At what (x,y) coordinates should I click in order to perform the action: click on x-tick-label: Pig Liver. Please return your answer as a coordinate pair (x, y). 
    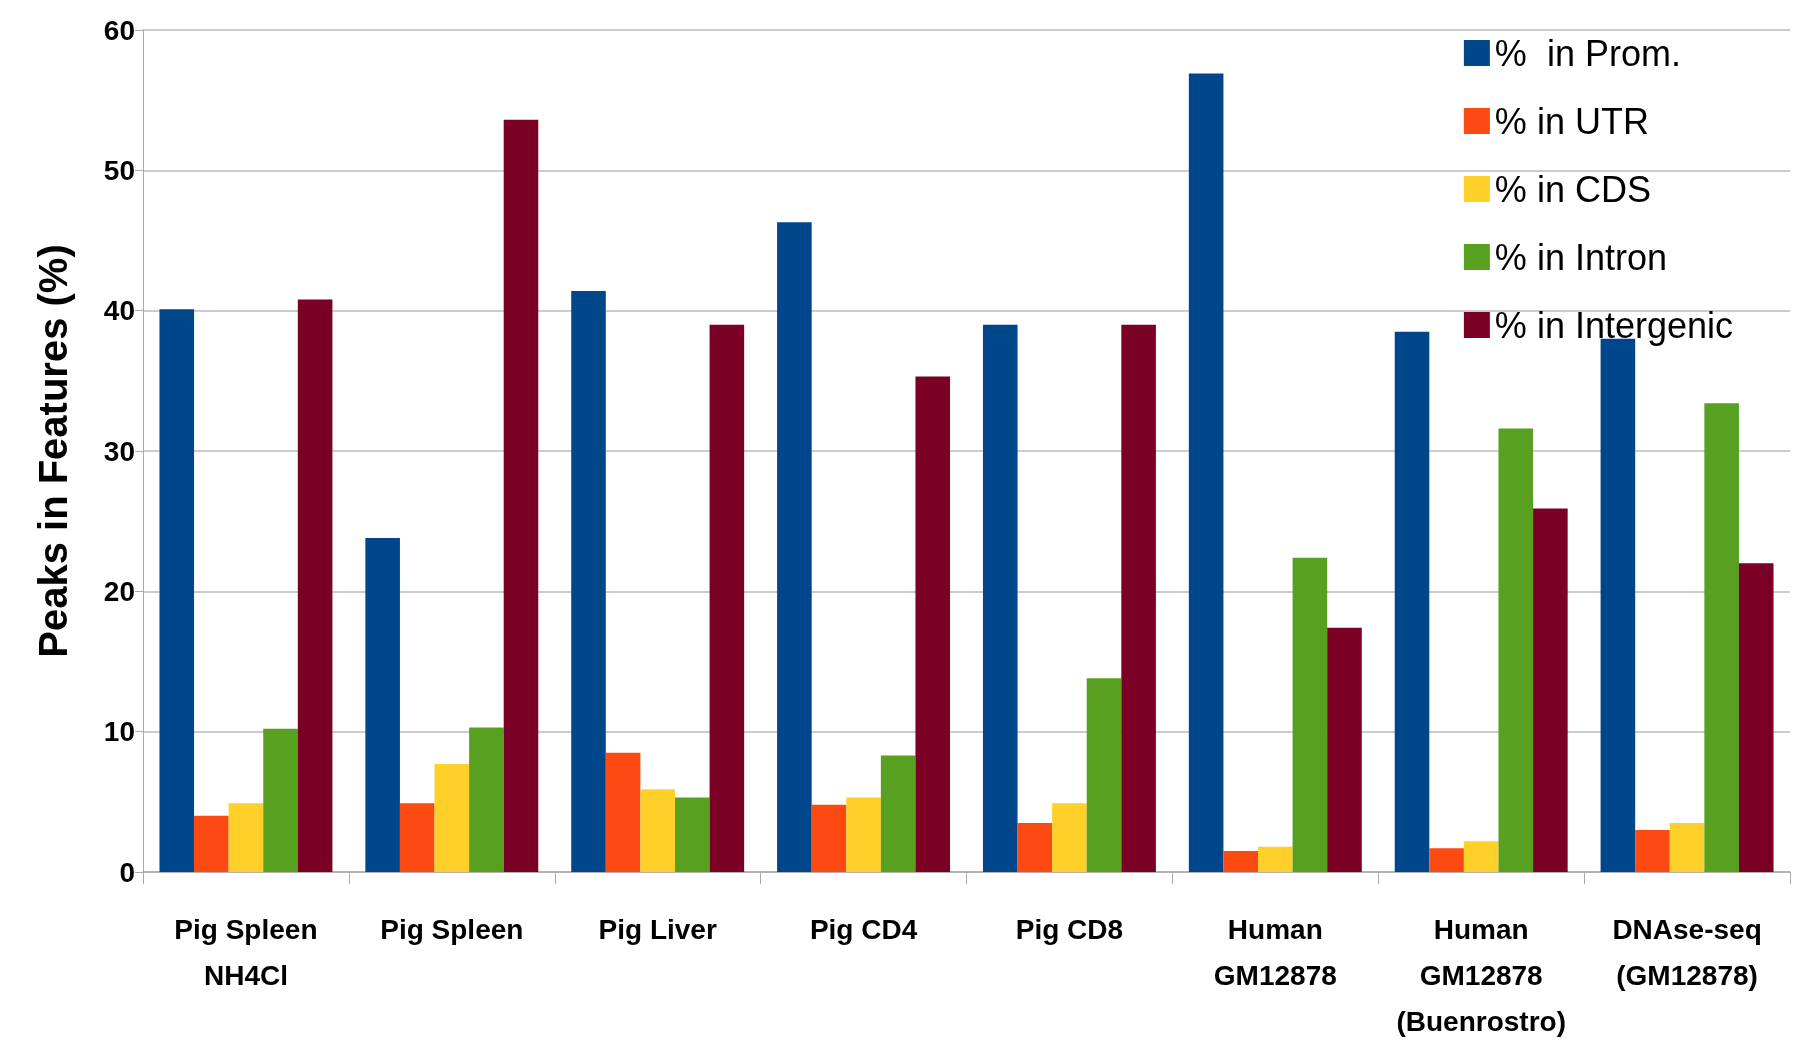
    Looking at the image, I should click on (657, 929).